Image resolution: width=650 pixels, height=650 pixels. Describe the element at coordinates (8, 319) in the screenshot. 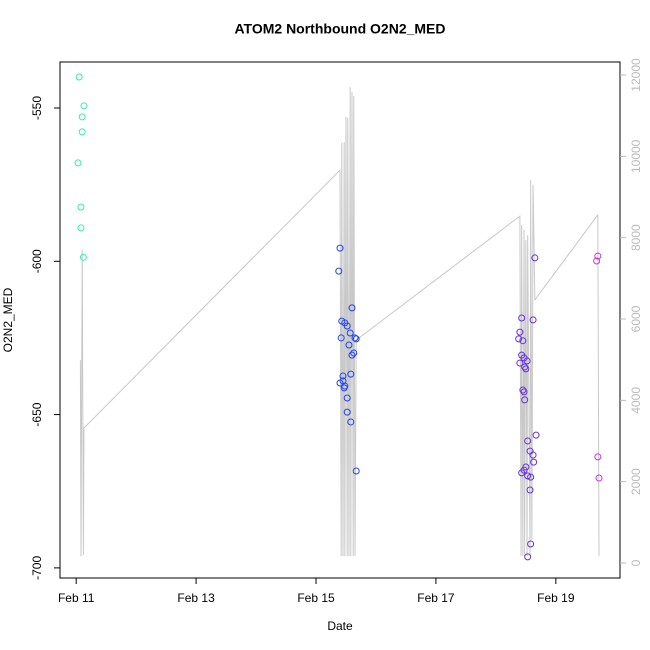

I see `y-axis-label: O2N2_MED` at that location.